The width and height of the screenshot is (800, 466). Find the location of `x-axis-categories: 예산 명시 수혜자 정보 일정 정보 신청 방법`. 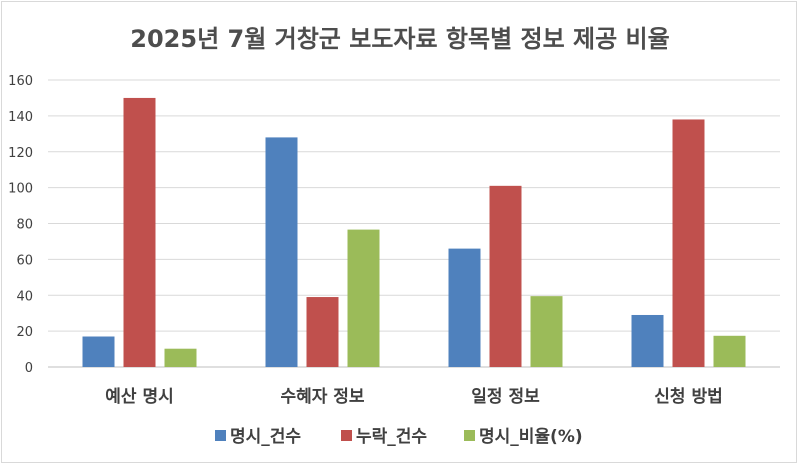

x-axis-categories: 예산 명시 수혜자 정보 일정 정보 신청 방법 is located at coordinates (413, 396).